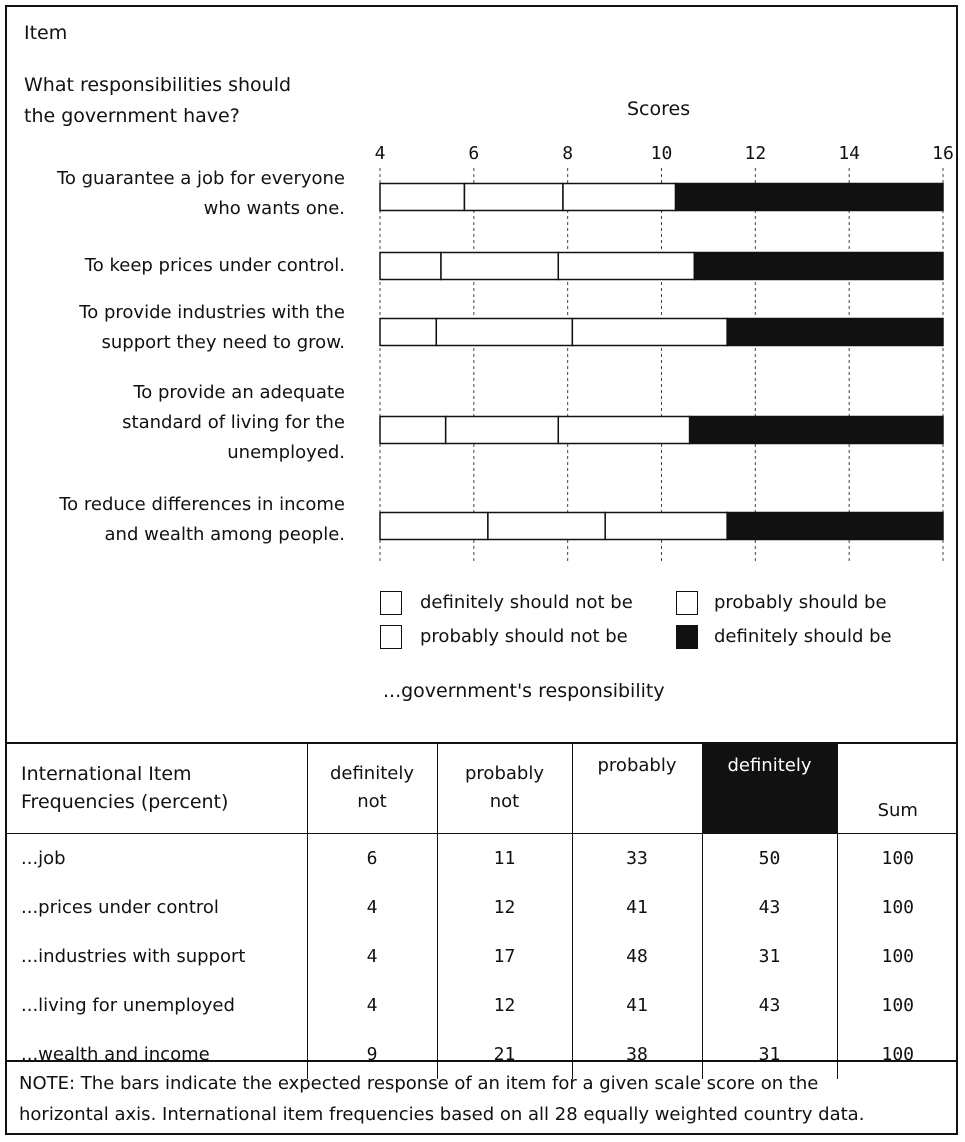  Describe the element at coordinates (505, 1054) in the screenshot. I see `cell-value: 21` at that location.